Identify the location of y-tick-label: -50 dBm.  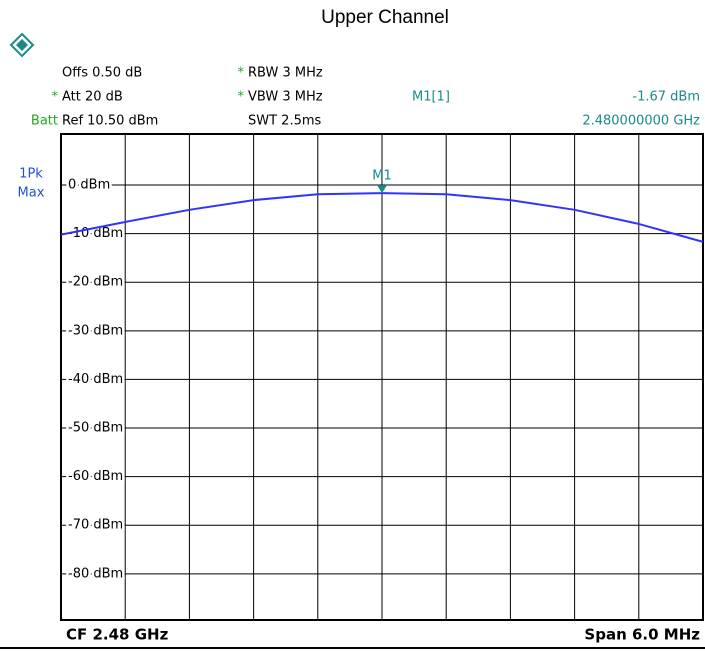
(95, 428).